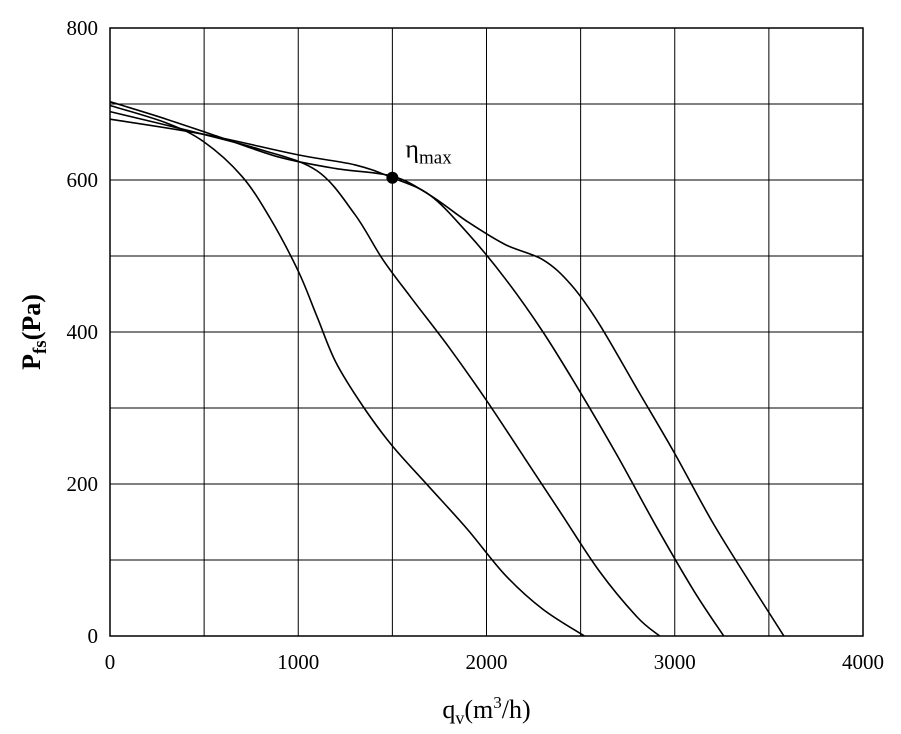 Image resolution: width=901 pixels, height=734 pixels. I want to click on y-tick-label: 800, so click(83, 28).